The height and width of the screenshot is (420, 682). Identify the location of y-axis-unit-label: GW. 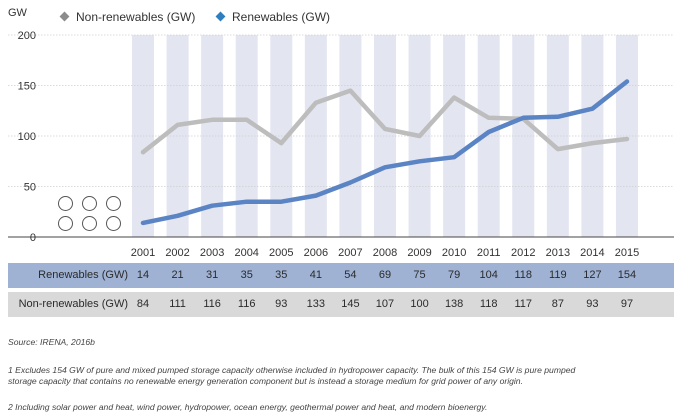
(18, 13).